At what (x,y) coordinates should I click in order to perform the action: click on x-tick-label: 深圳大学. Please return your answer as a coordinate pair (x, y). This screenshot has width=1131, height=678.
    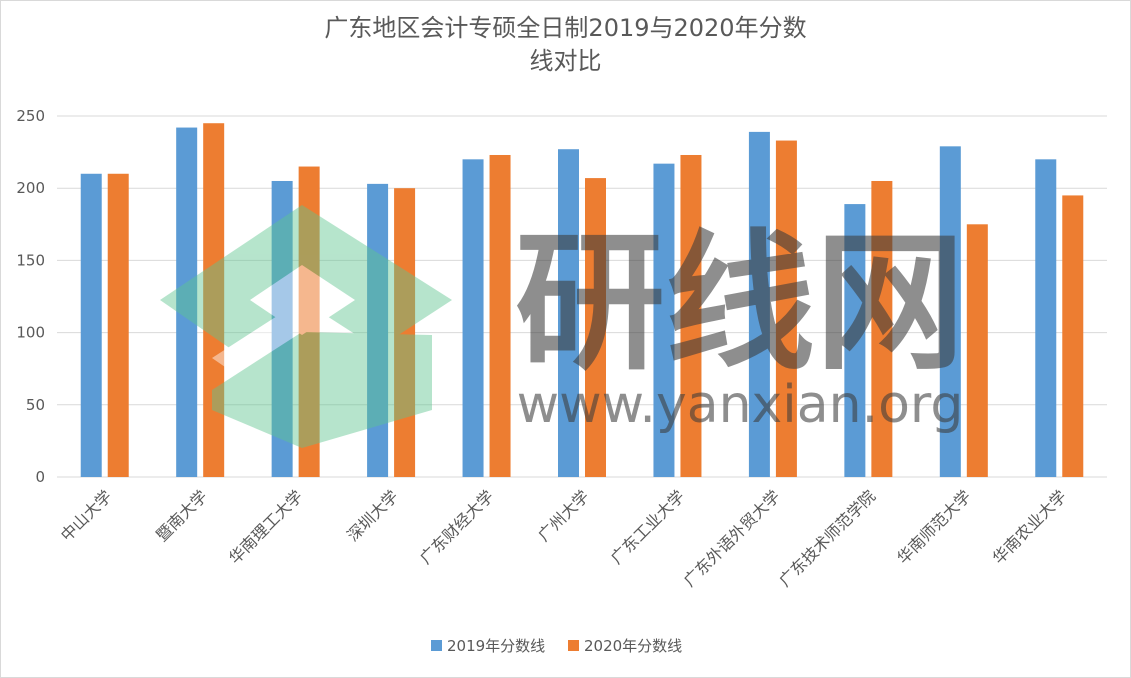
    Looking at the image, I should click on (372, 515).